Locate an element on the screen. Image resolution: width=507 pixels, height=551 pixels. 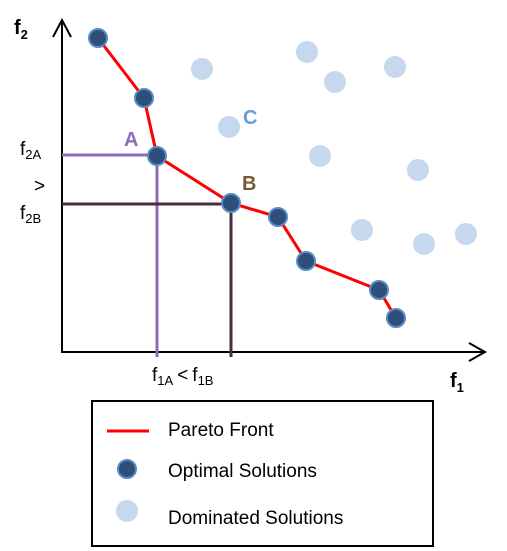
y-annotation-f2B-main: f is located at coordinates (23, 213).